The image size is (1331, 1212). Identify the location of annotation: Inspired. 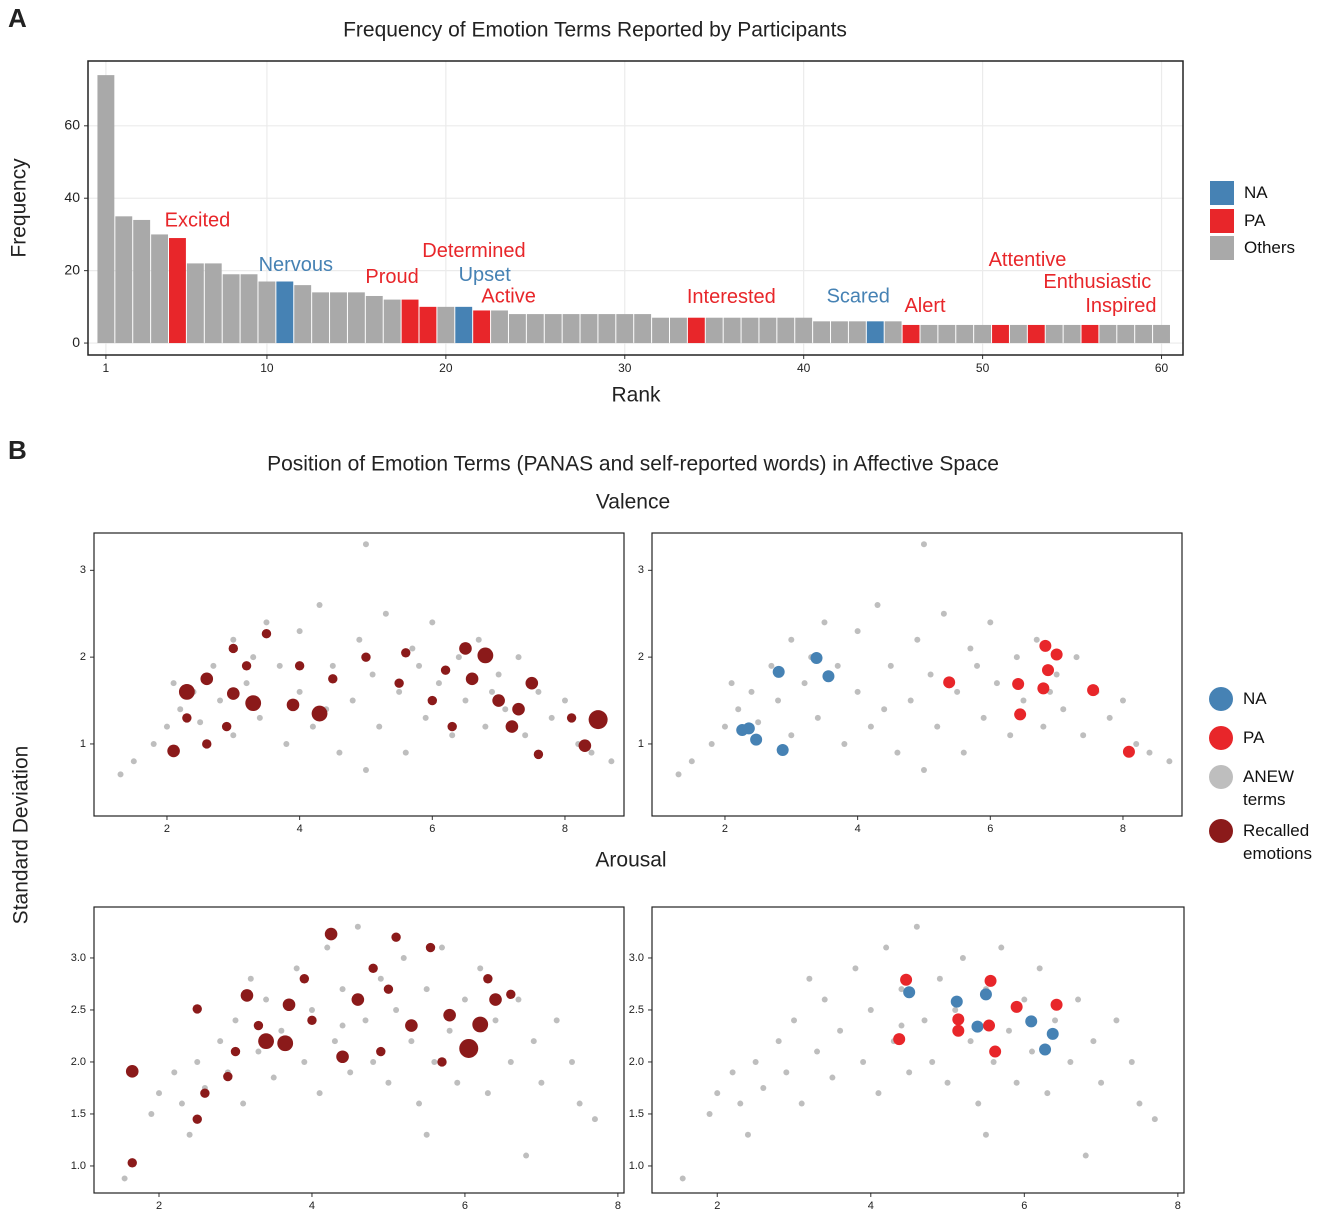
(1120, 306).